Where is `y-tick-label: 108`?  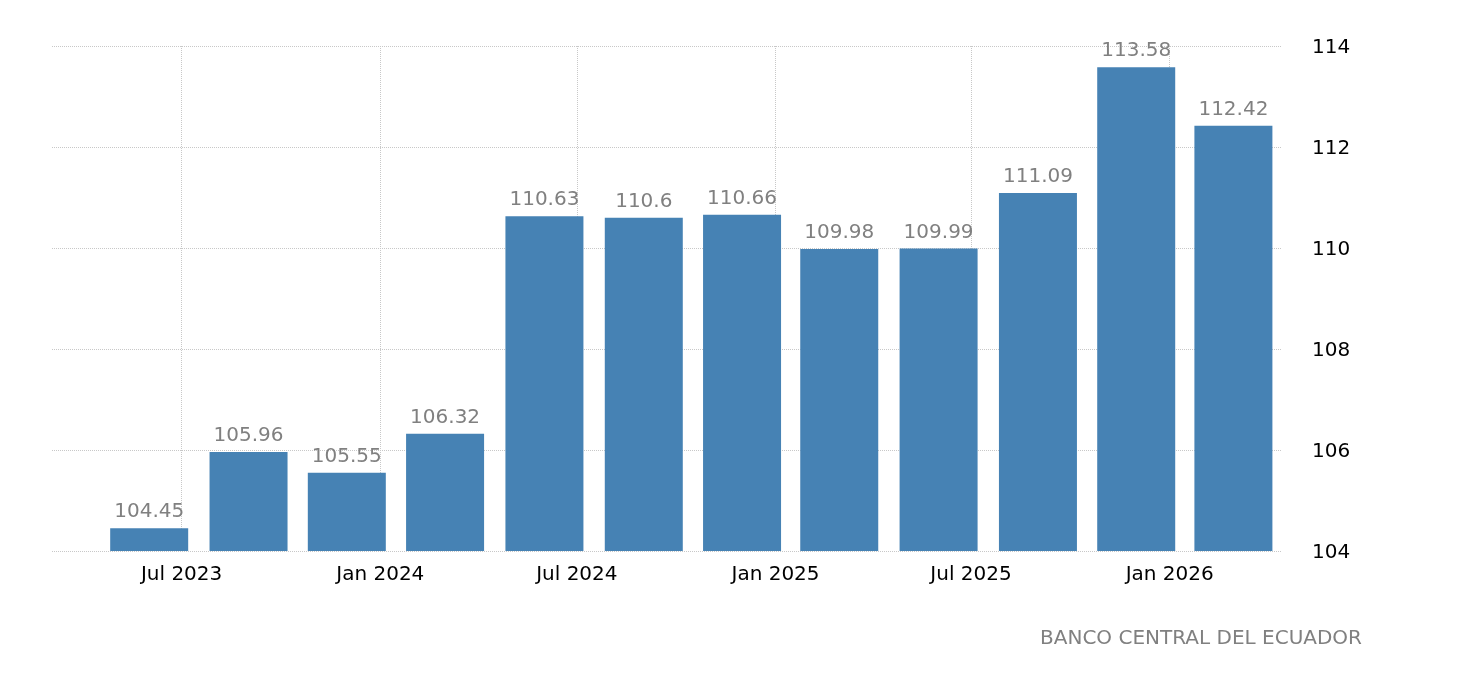
y-tick-label: 108 is located at coordinates (1331, 349).